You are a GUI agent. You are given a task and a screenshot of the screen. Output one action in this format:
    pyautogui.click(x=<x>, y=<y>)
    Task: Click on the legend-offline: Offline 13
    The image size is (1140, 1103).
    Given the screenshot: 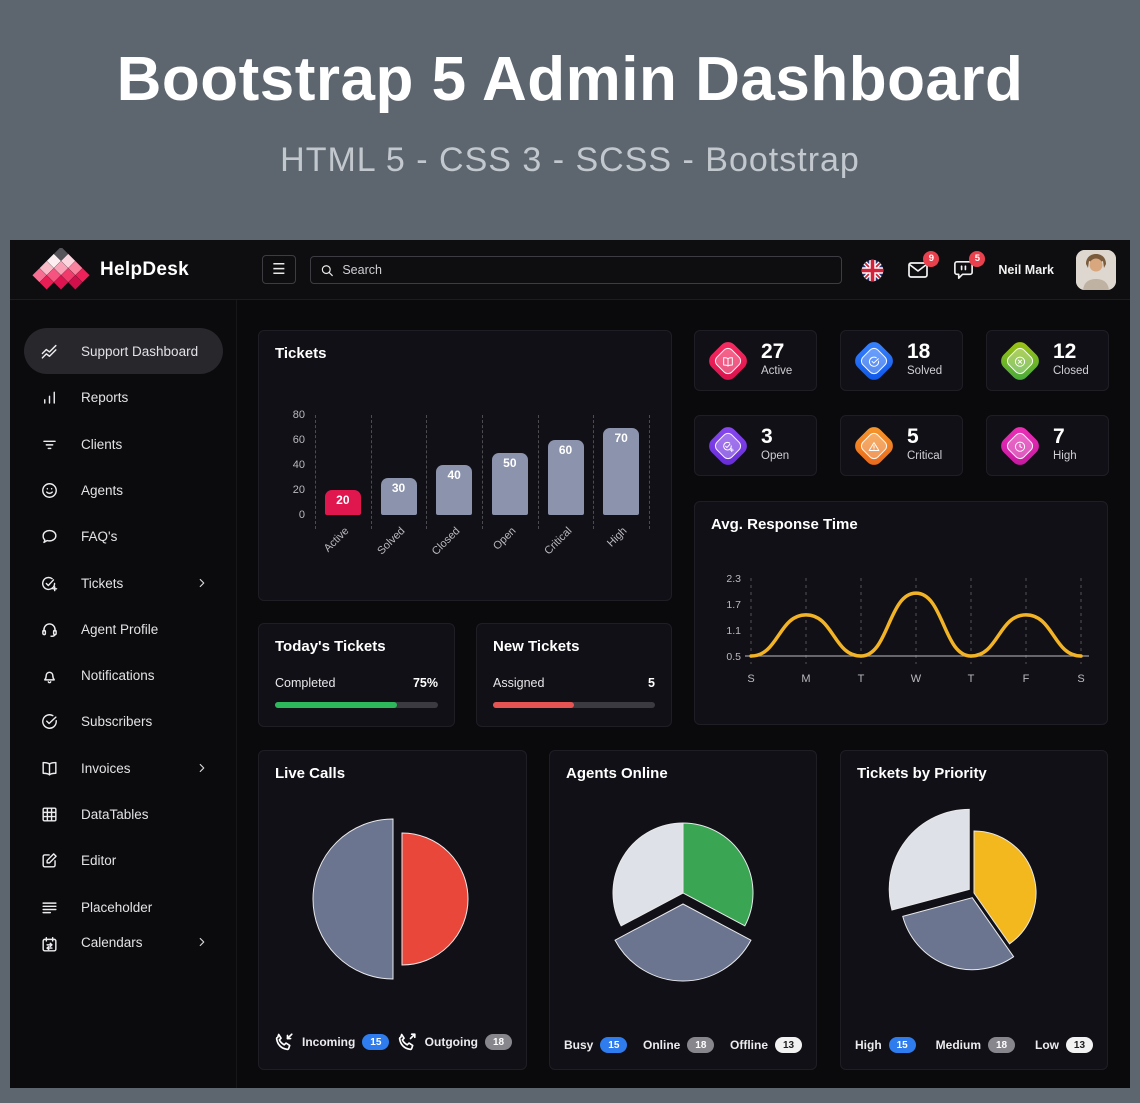 What is the action you would take?
    pyautogui.click(x=766, y=1045)
    